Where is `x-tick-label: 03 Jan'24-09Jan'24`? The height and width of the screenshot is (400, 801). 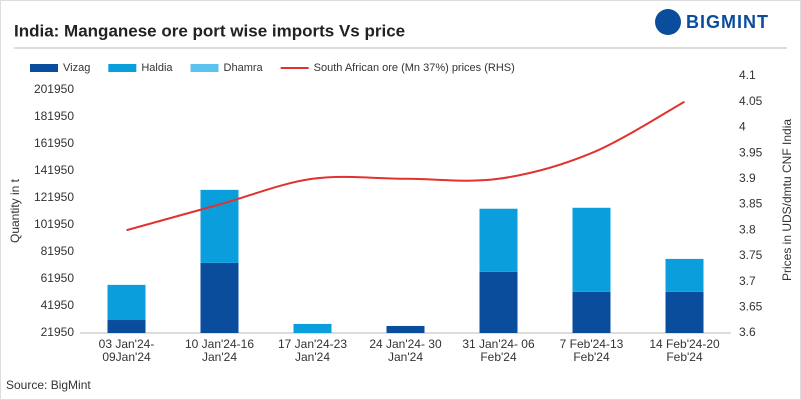
x-tick-label: 03 Jan'24-09Jan'24 is located at coordinates (127, 350).